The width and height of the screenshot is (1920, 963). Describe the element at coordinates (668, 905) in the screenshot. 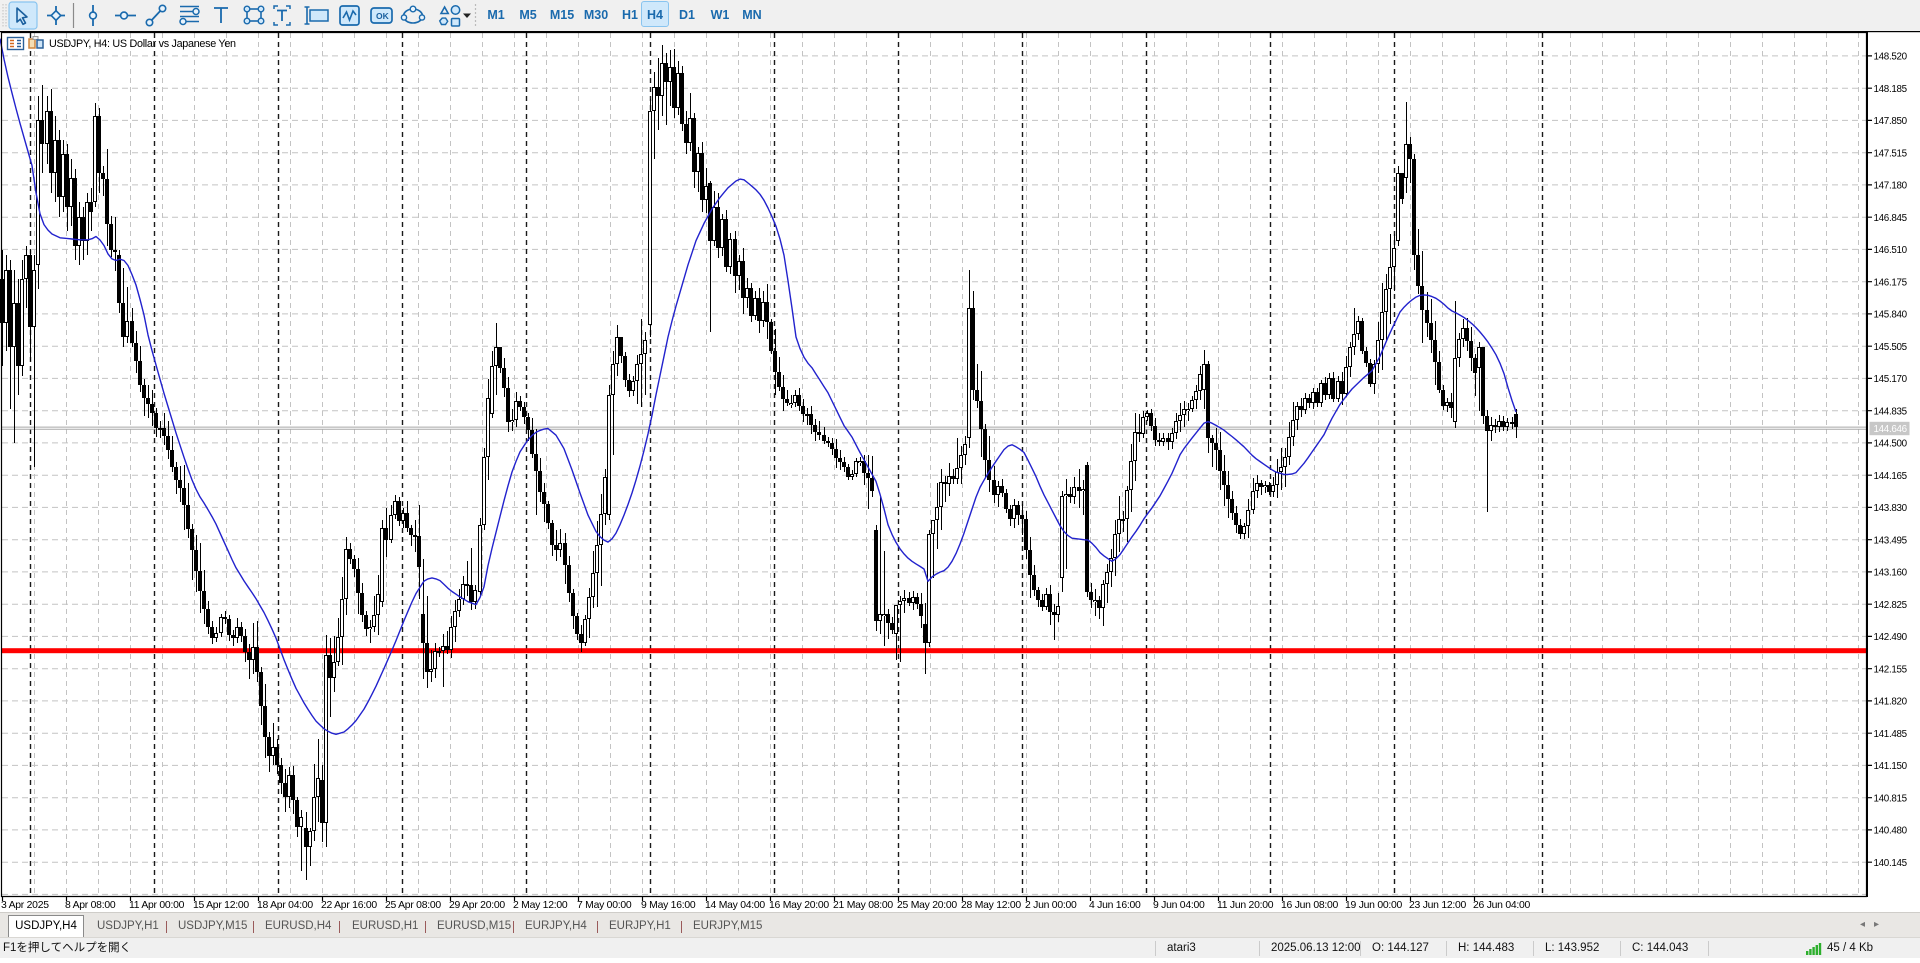

I see `svg-text: 9 May 16:00` at that location.